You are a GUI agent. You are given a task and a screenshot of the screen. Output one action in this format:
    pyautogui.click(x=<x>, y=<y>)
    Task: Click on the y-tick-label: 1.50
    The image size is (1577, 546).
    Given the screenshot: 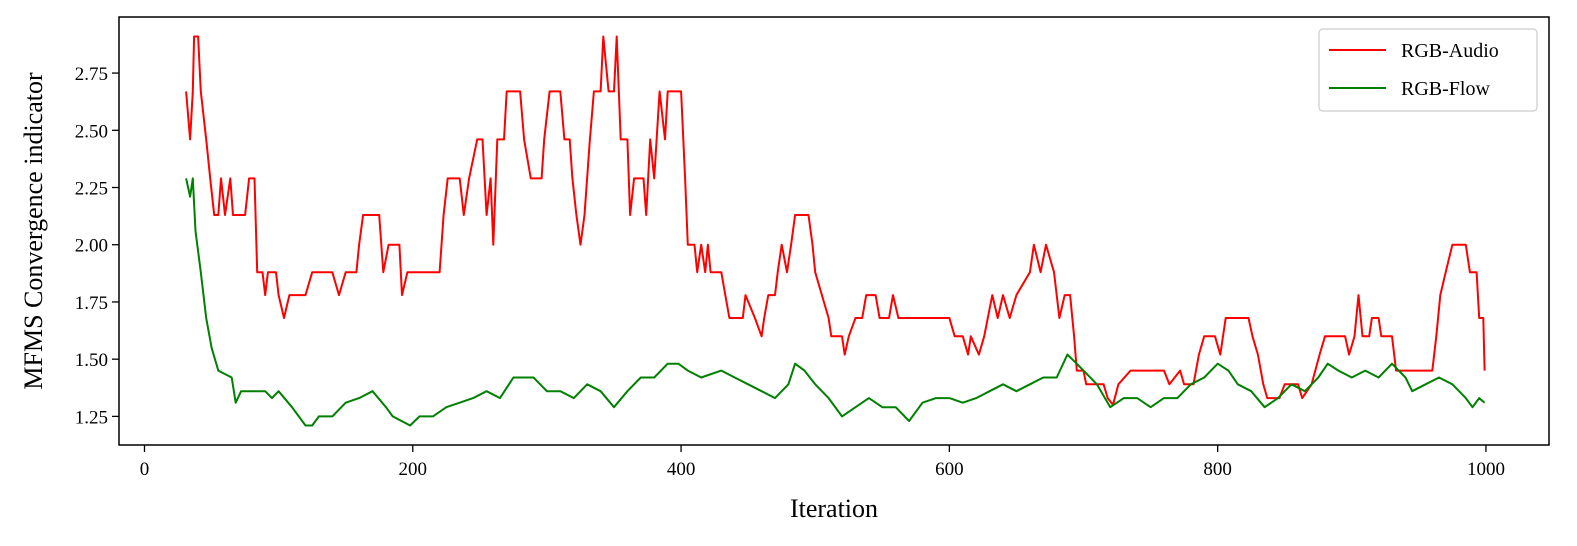 What is the action you would take?
    pyautogui.click(x=91, y=360)
    